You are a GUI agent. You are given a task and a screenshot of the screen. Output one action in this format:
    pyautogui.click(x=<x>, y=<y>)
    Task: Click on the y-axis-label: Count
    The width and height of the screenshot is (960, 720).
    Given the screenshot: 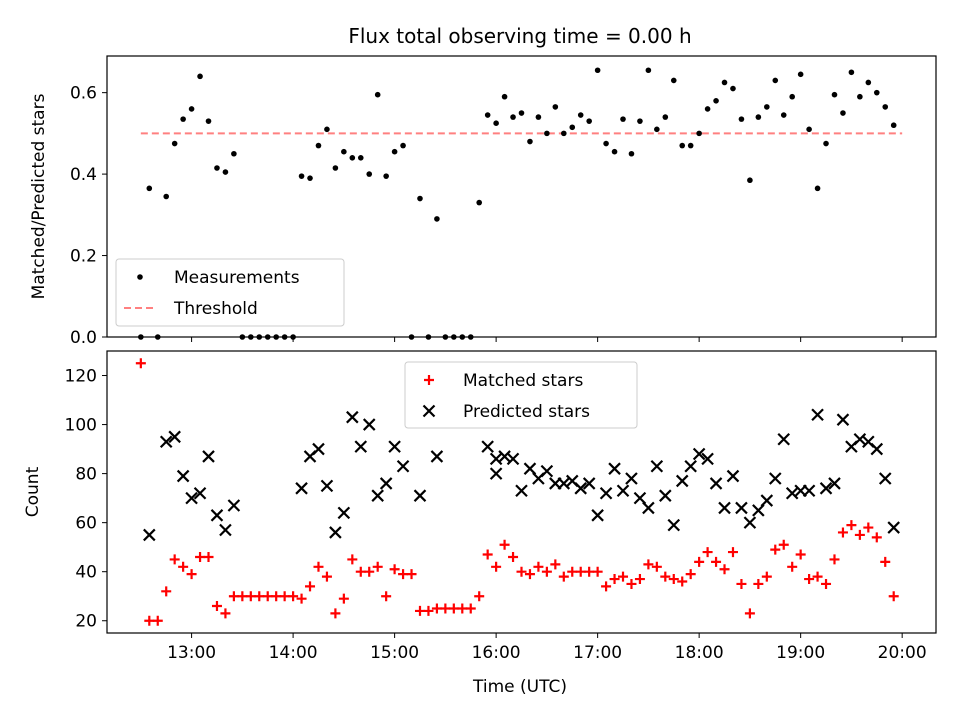 What is the action you would take?
    pyautogui.click(x=33, y=491)
    